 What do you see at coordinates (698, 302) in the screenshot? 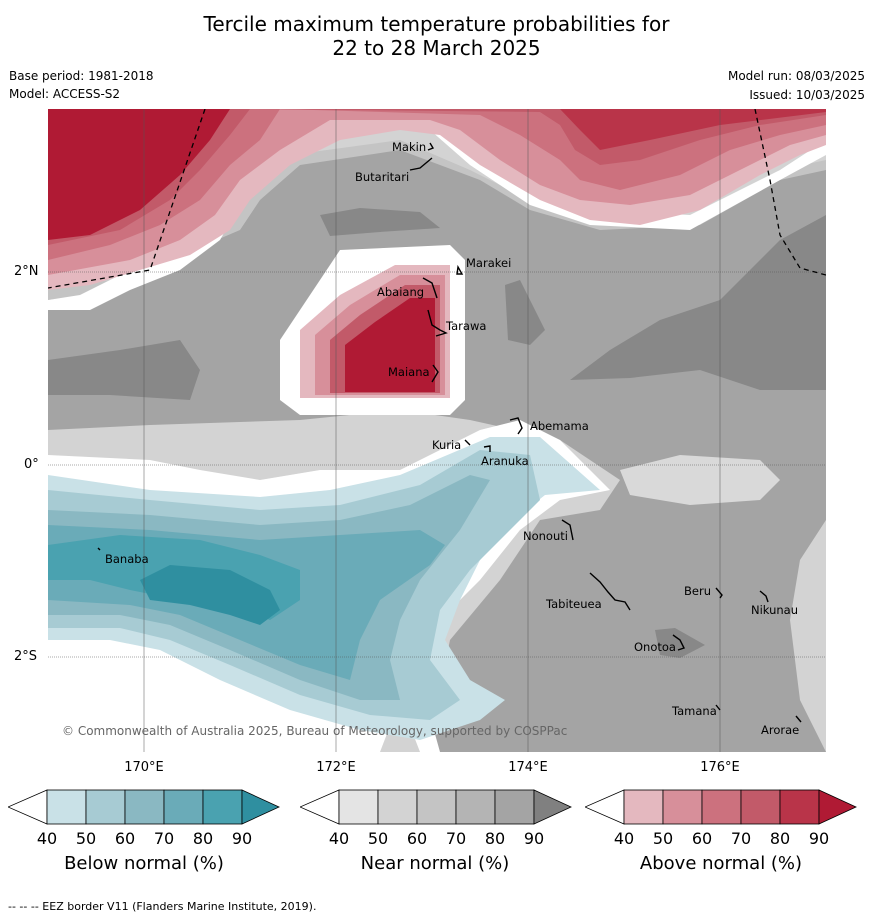
I see `dark-grey-east` at bounding box center [698, 302].